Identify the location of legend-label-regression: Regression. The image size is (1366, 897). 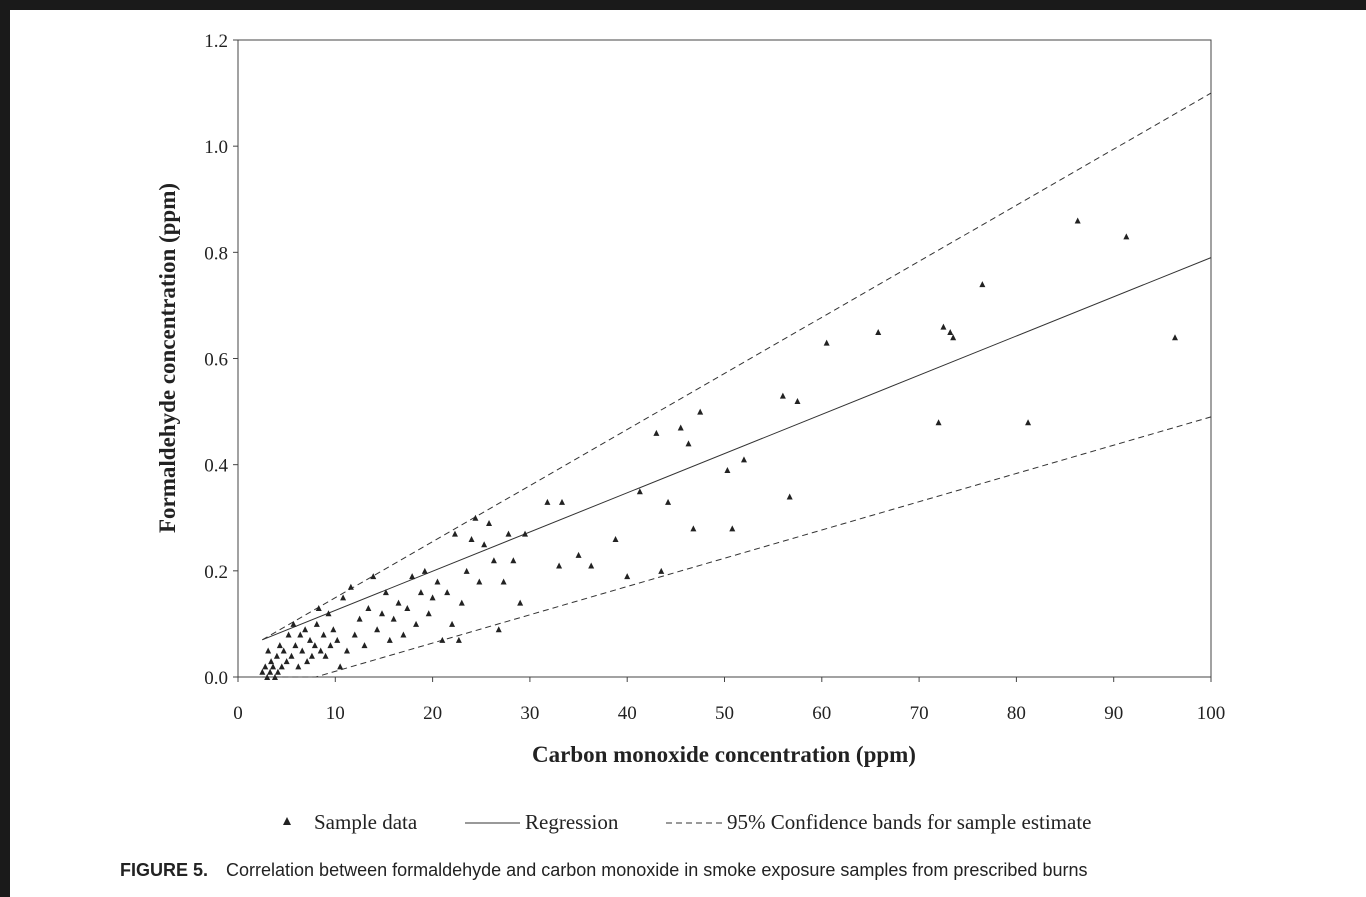
(572, 822).